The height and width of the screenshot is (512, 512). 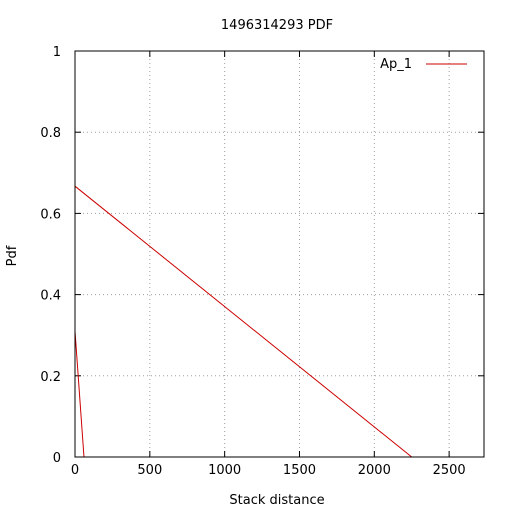 What do you see at coordinates (50, 377) in the screenshot?
I see `y-tick-label: 0.2` at bounding box center [50, 377].